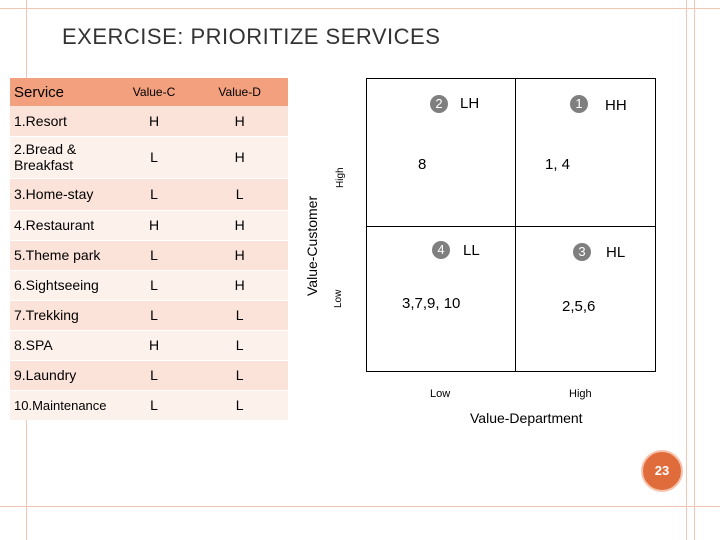  What do you see at coordinates (63, 224) in the screenshot?
I see `cell-service: 4.Restaurant` at bounding box center [63, 224].